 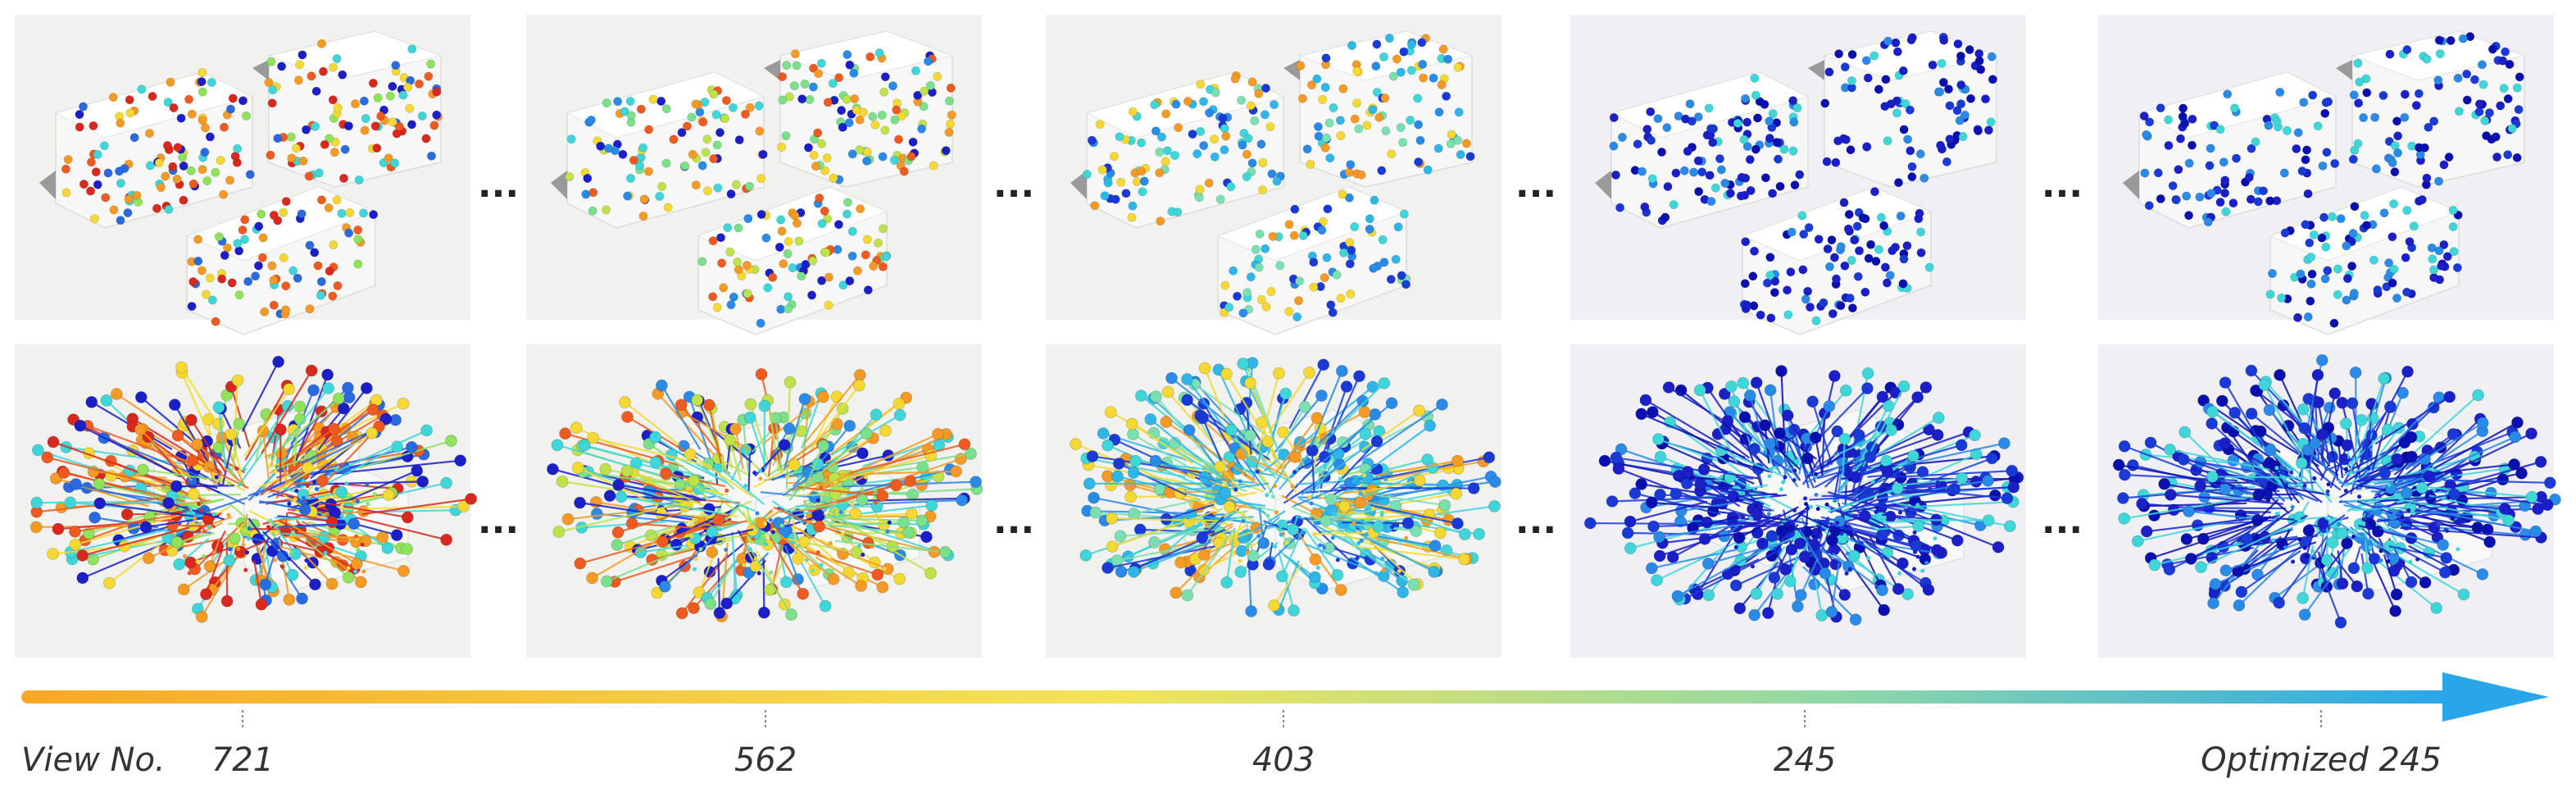 I want to click on panel-label-5: Optimized 245, so click(x=2321, y=760).